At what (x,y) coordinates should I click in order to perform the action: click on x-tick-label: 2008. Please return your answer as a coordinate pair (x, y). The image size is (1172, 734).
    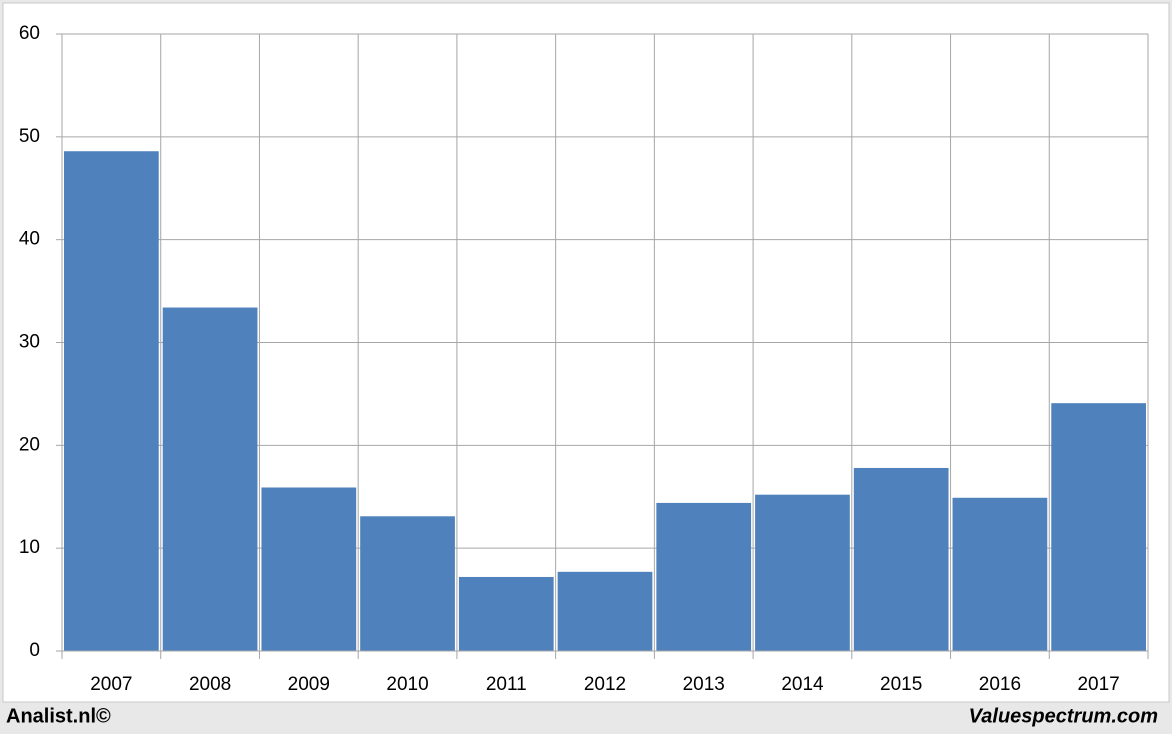
    Looking at the image, I should click on (210, 684).